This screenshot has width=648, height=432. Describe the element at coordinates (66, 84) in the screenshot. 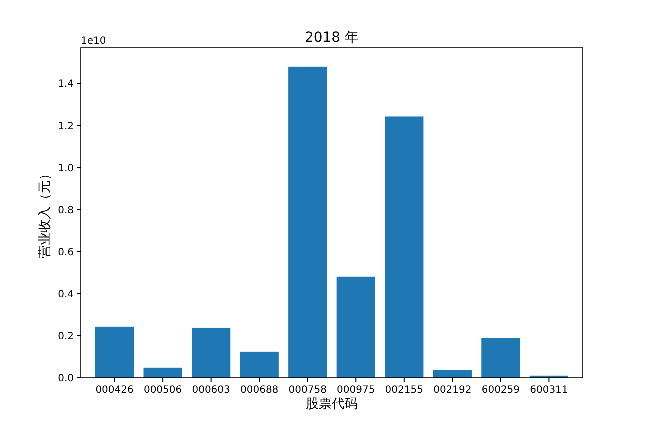

I see `y-tick-label: 1.4` at that location.